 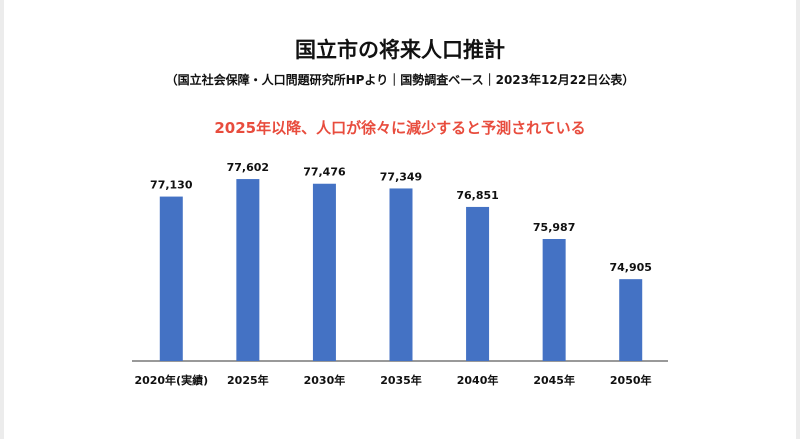 What do you see at coordinates (171, 185) in the screenshot?
I see `data-label-0: 77,130` at bounding box center [171, 185].